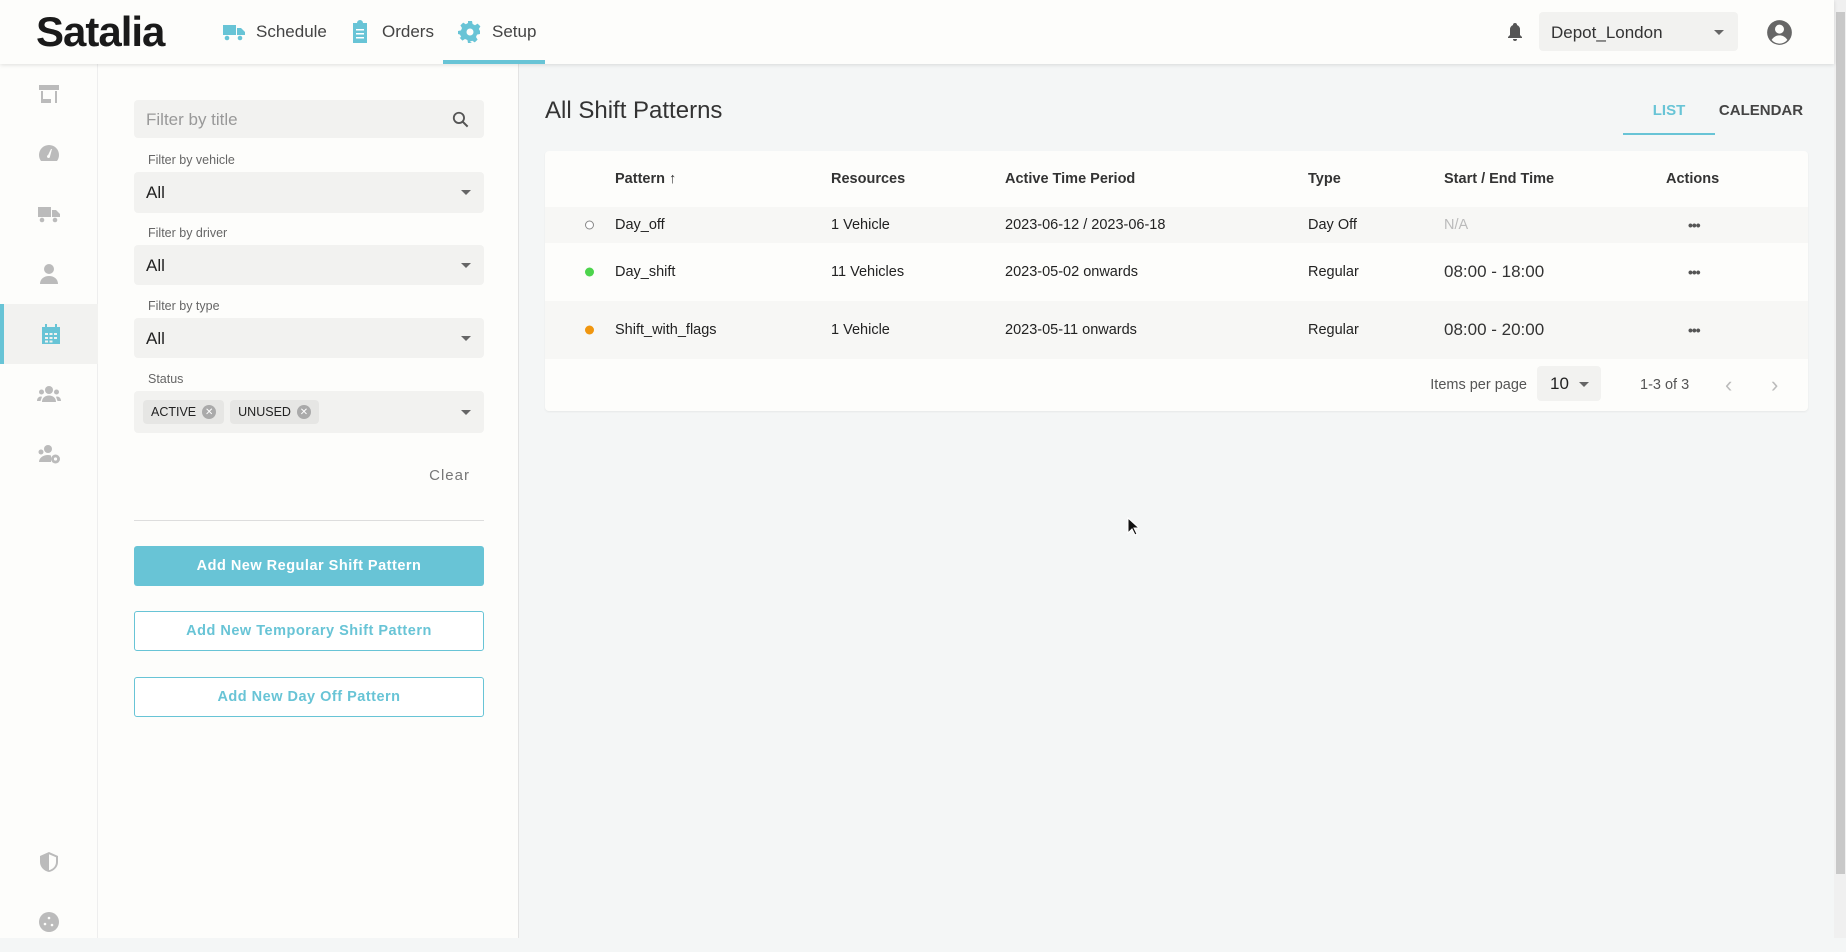  Describe the element at coordinates (264, 412) in the screenshot. I see `status-chip-label: UNUSED` at that location.